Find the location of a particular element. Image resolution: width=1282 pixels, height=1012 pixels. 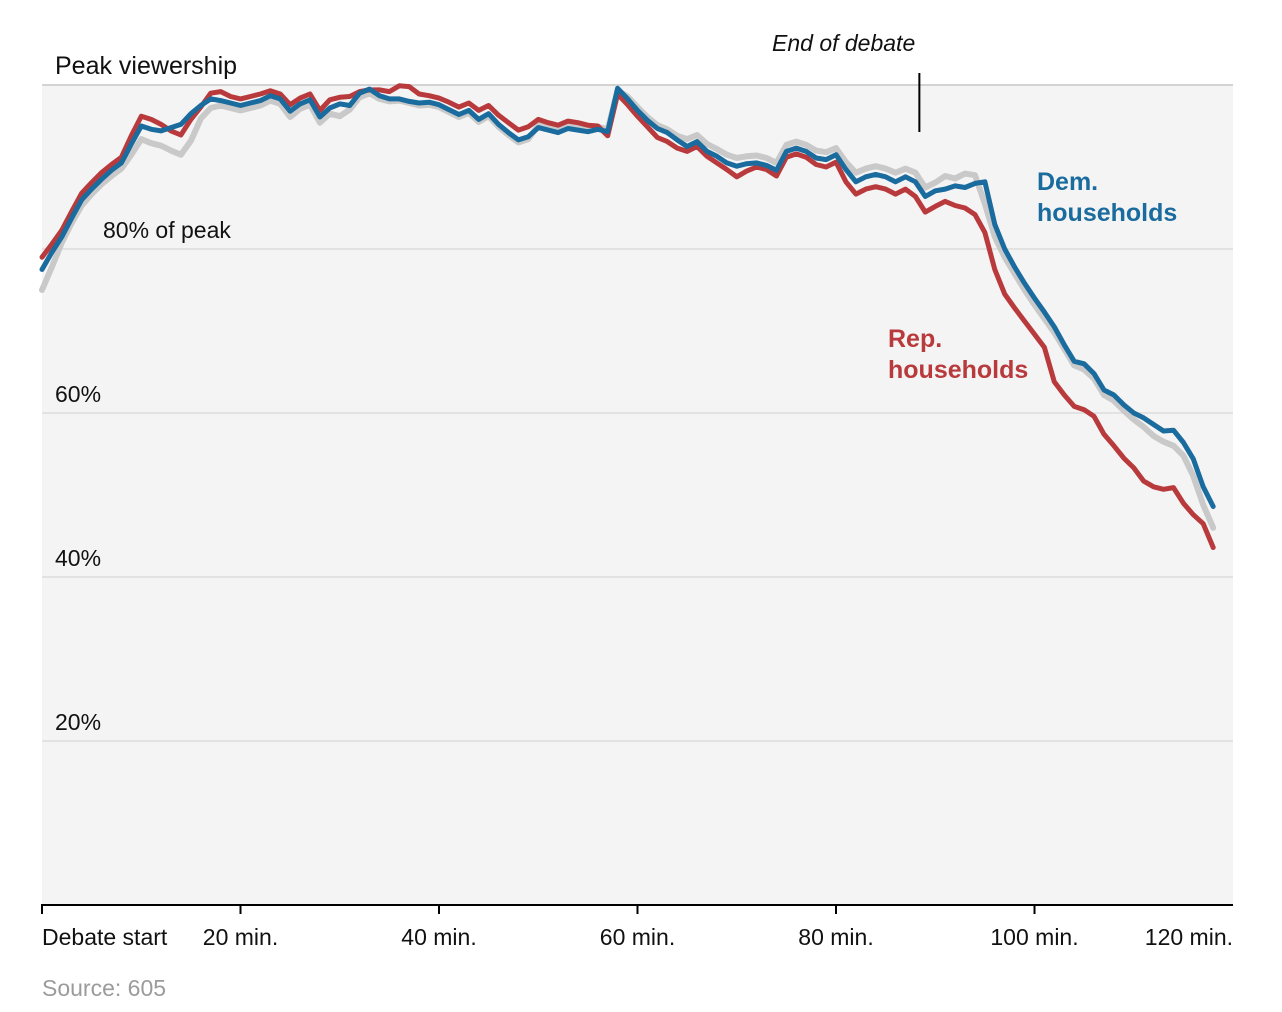

y-axis-tick-labels: 80% of peak 60% 40% 20% is located at coordinates (143, 476).